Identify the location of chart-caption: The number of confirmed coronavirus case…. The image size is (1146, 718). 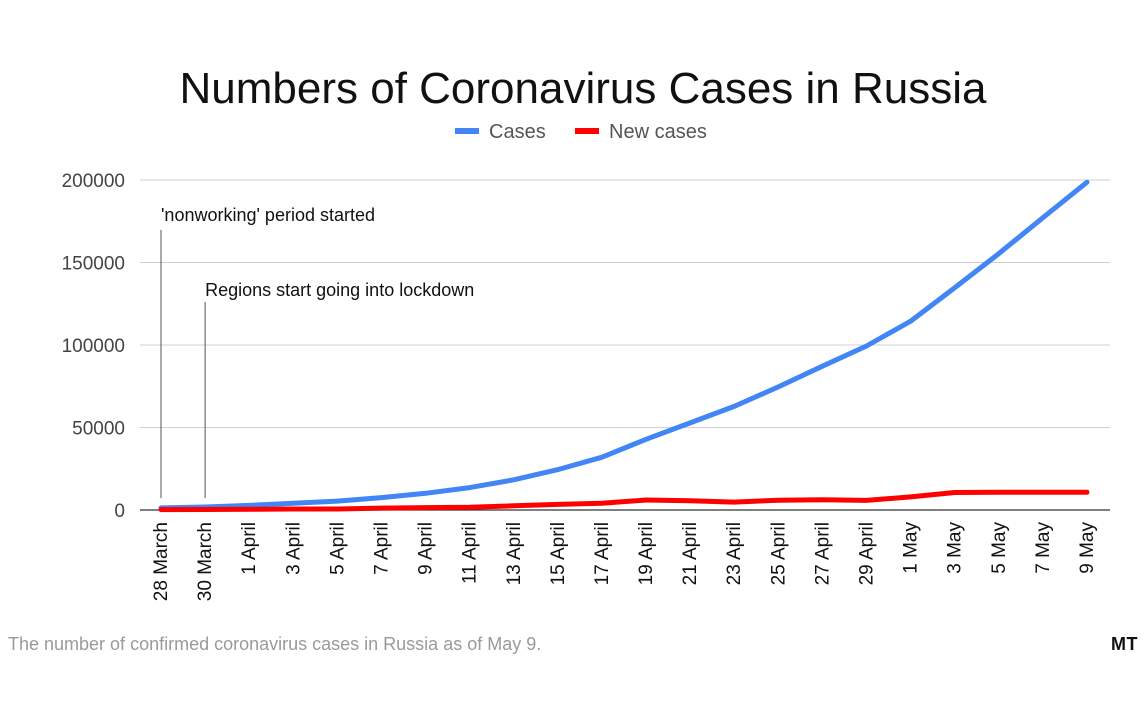
(275, 644).